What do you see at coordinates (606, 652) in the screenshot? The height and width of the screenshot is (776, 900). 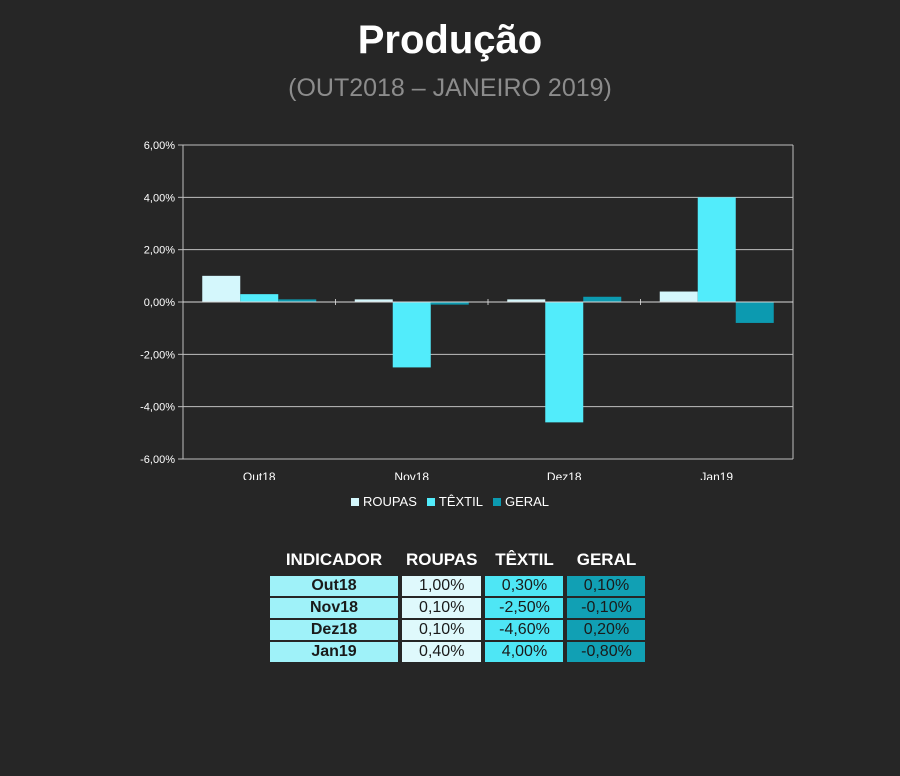 I see `cell-geral: -0,80%` at bounding box center [606, 652].